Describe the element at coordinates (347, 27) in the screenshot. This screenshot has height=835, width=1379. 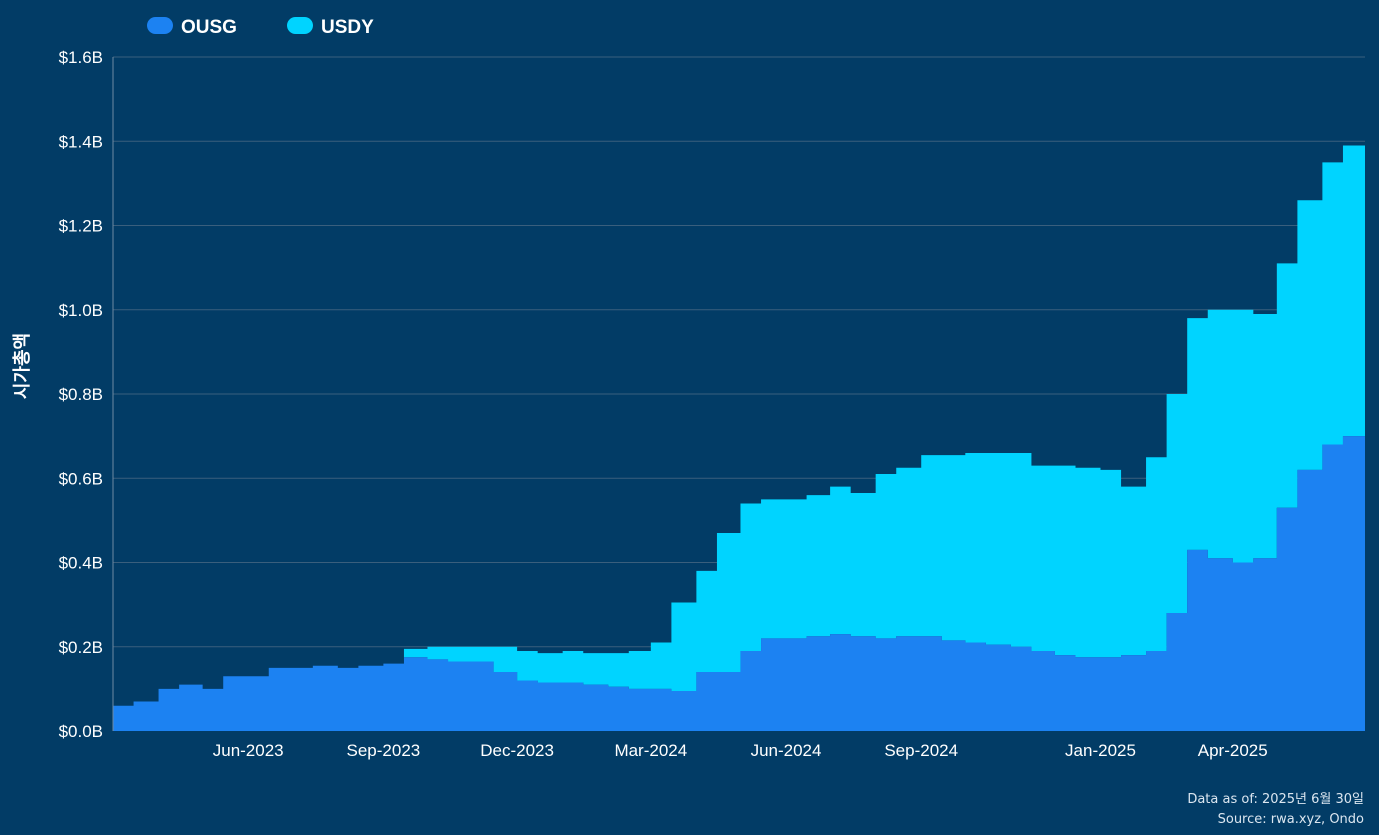
I see `legend-label-usdy: USDY` at that location.